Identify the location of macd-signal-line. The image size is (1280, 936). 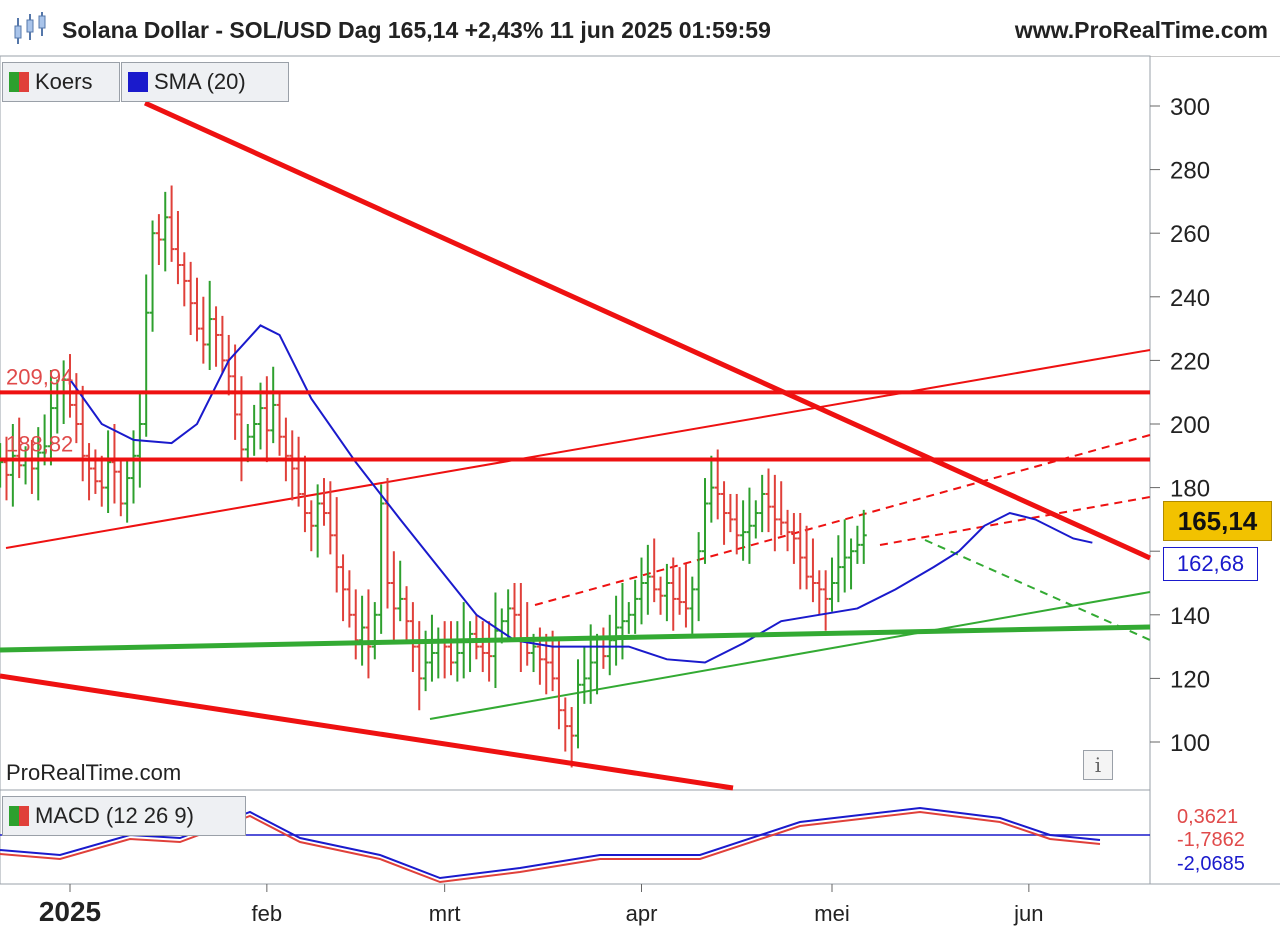
(550, 847).